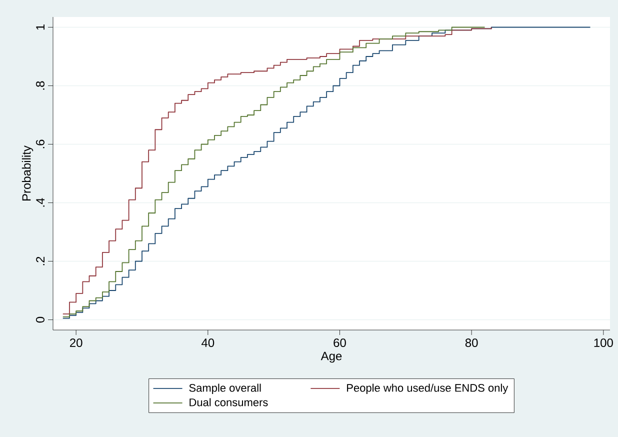  I want to click on x-tick-label: 40, so click(208, 343).